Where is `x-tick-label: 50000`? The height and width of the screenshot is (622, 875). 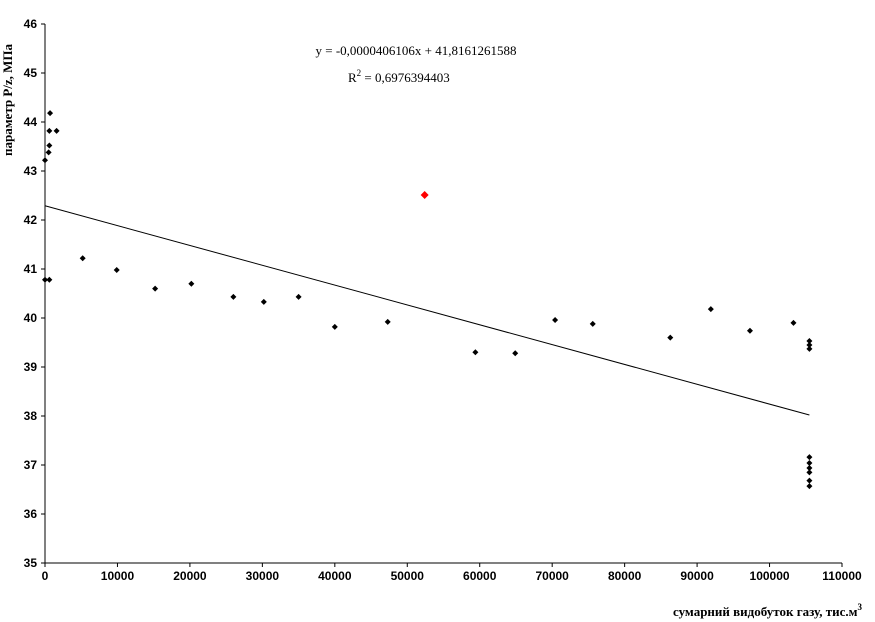 x-tick-label: 50000 is located at coordinates (408, 576).